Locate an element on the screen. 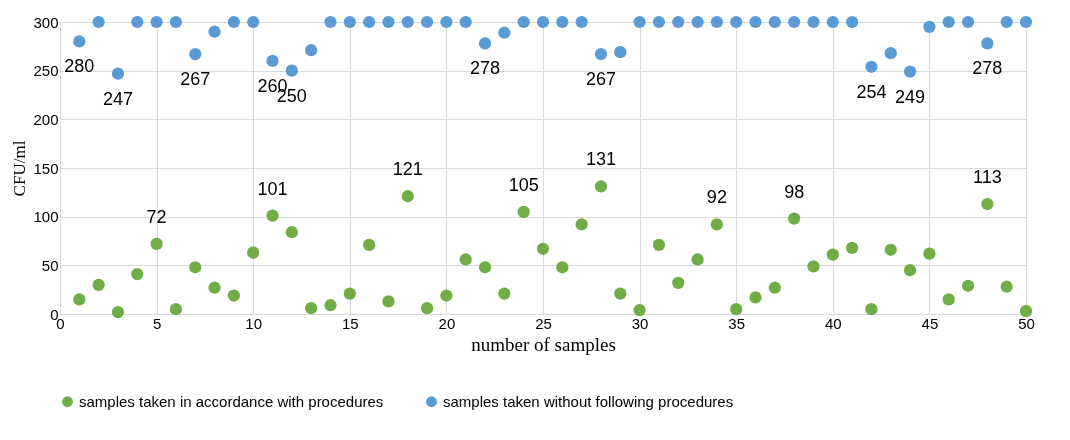 This screenshot has width=1070, height=440. y-tick-label: 300 is located at coordinates (46, 22).